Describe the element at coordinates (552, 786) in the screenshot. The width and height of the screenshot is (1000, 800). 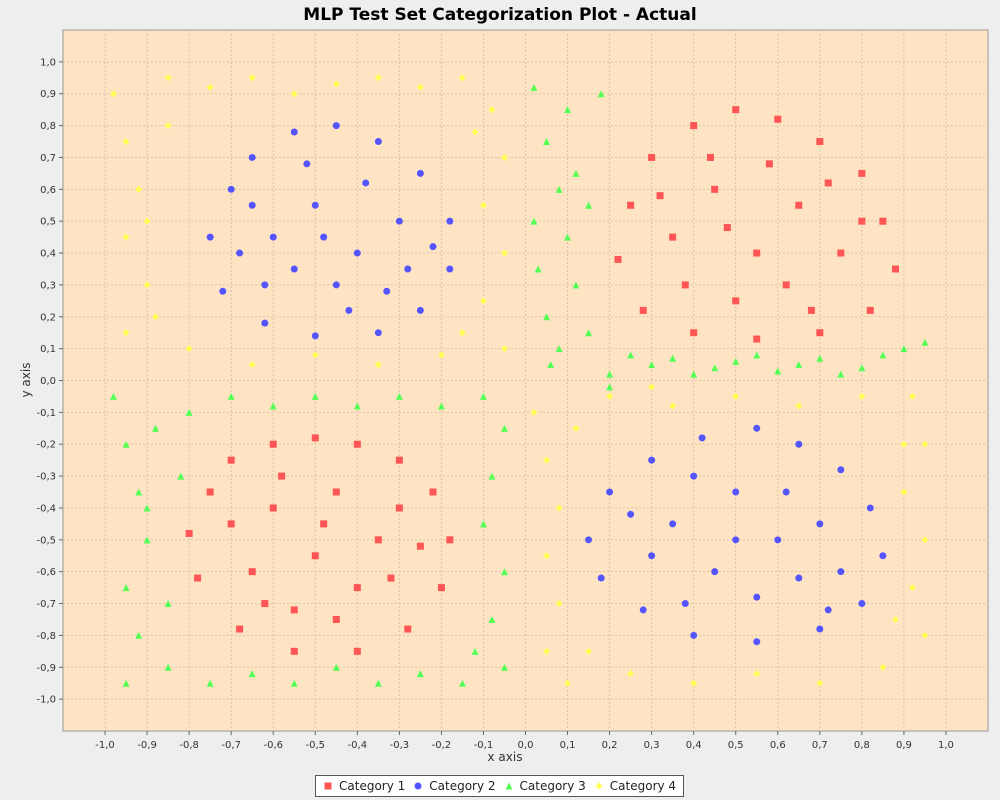
I see `legend-label: Category 3` at that location.